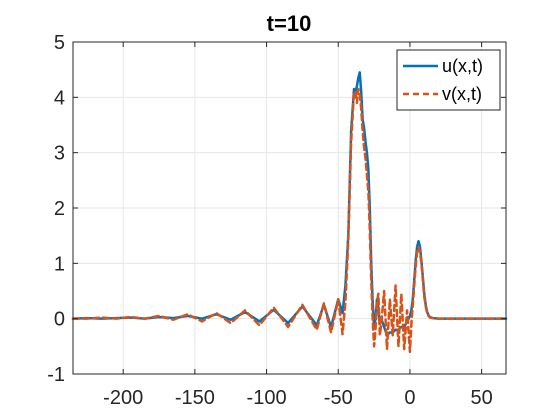 This screenshot has height=420, width=560. I want to click on x-tick-label: -200, so click(123, 398).